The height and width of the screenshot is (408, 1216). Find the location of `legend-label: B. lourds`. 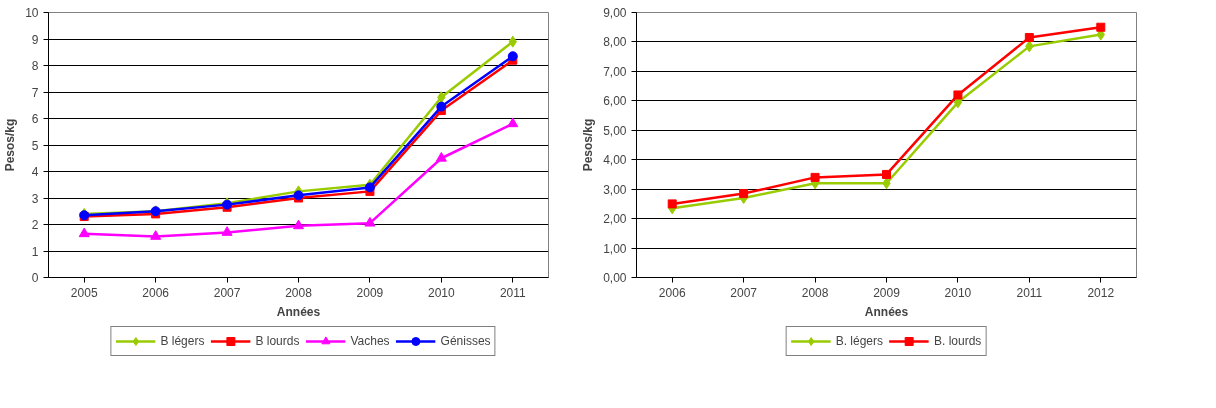

legend-label: B. lourds is located at coordinates (958, 341).